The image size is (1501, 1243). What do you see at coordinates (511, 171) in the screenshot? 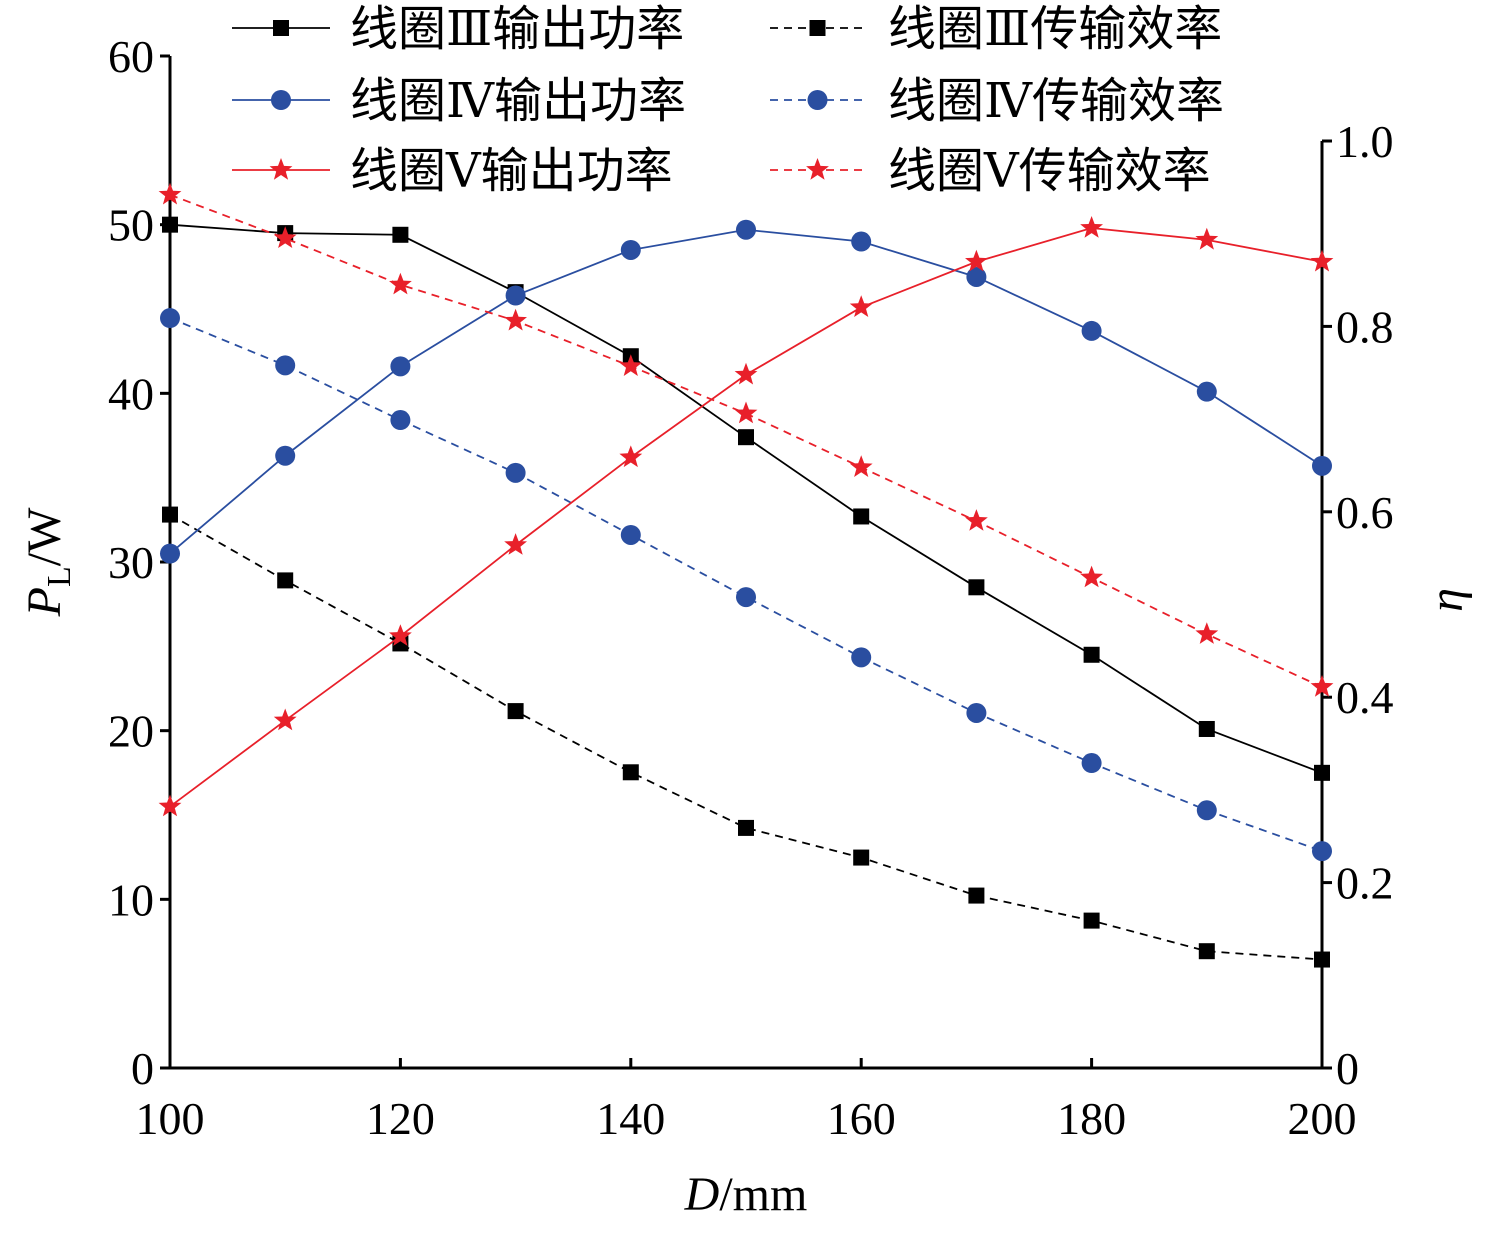
I see `legend-label: 线圈Ⅴ输出功率` at bounding box center [511, 171].